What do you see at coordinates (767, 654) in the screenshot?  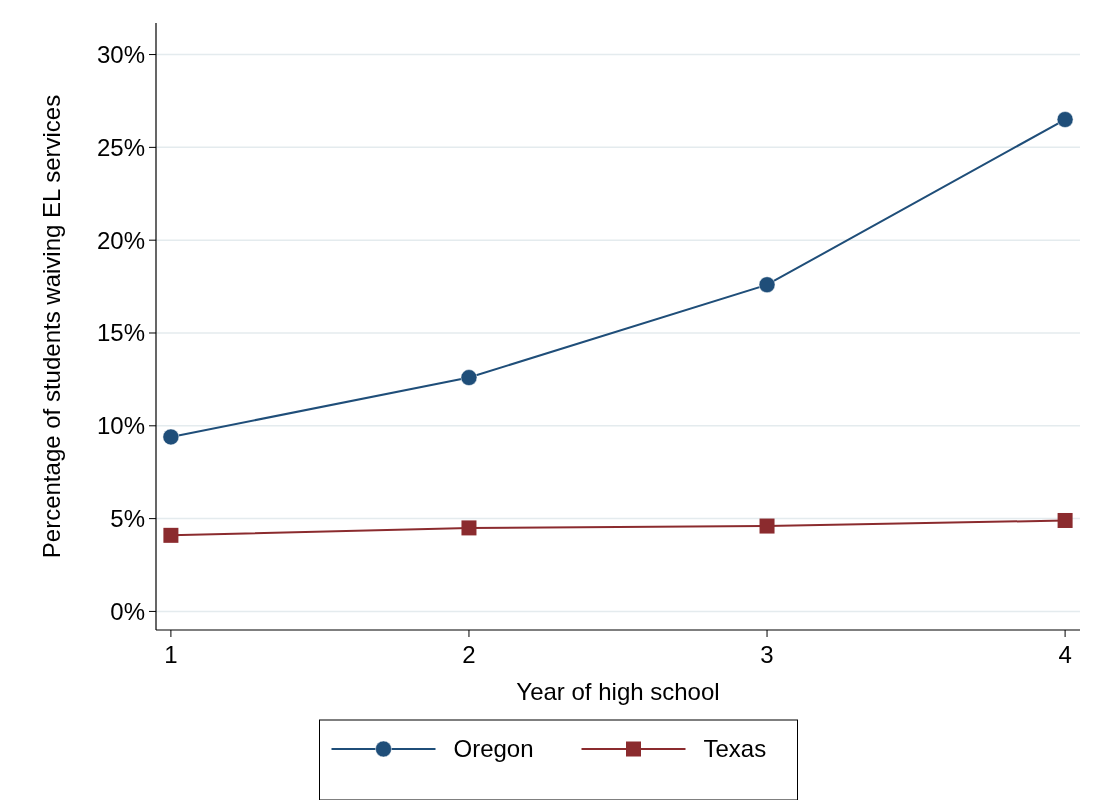 I see `x-tick-label: 3` at bounding box center [767, 654].